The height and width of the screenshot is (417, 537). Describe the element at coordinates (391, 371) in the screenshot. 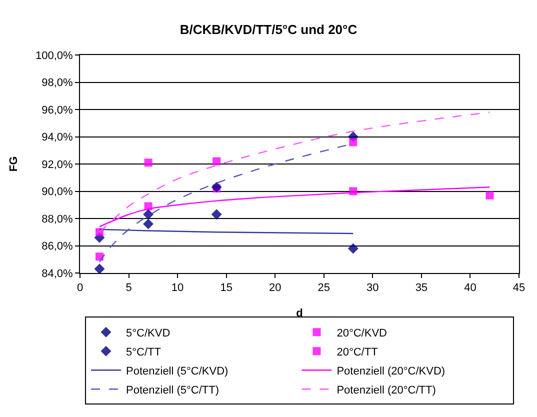

I see `legend-label: Potenziell (20°C/KVD)` at that location.